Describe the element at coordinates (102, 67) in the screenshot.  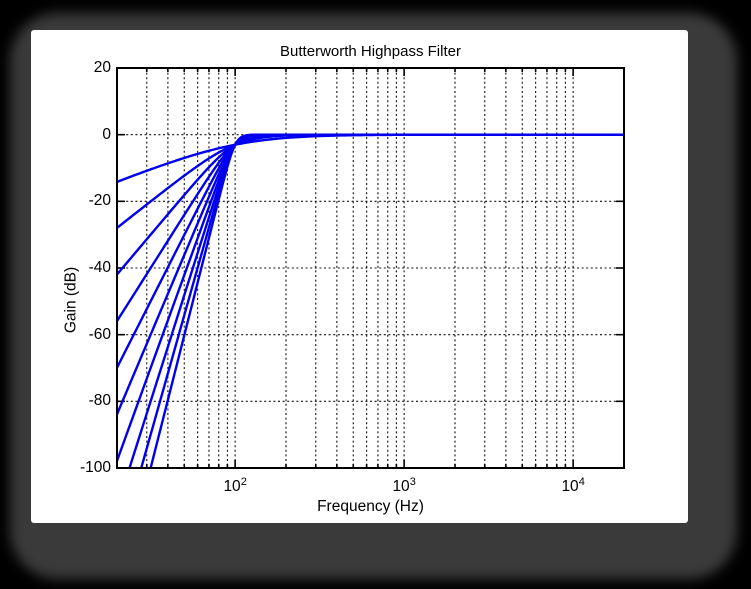
I see `y-tick-label: 20` at that location.